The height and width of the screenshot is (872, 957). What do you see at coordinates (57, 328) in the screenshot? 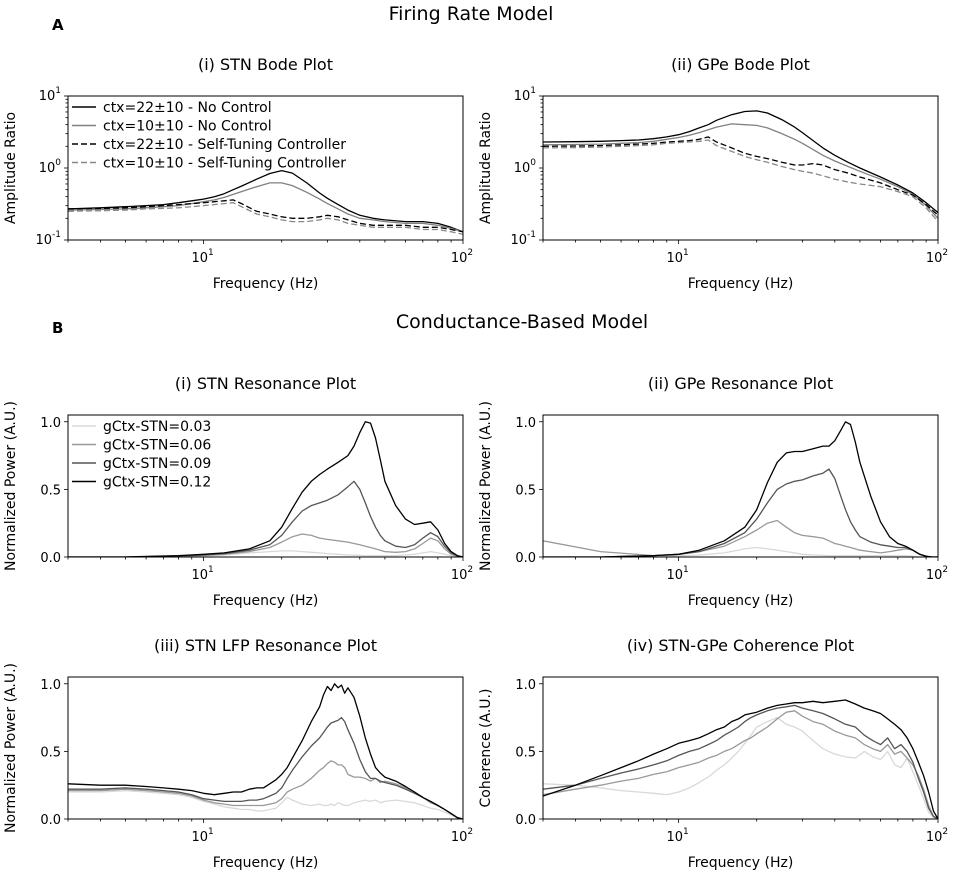
I see `section-b-letter: B` at bounding box center [57, 328].